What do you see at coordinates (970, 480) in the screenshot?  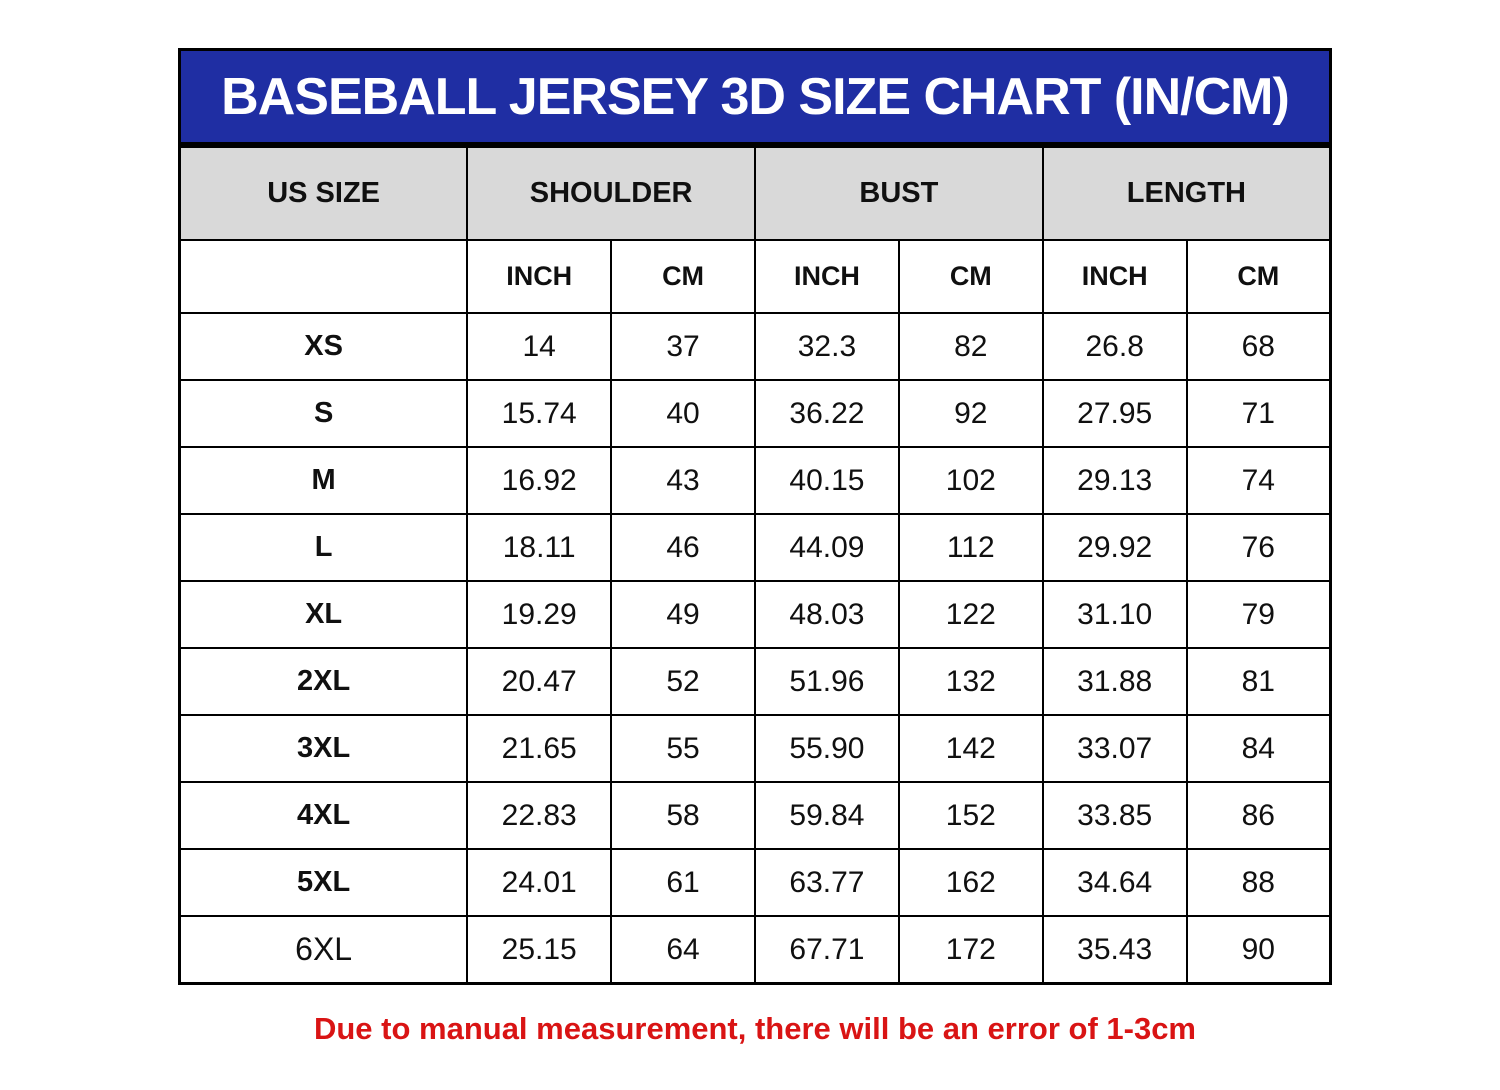 I see `measurement-cell: 102` at bounding box center [970, 480].